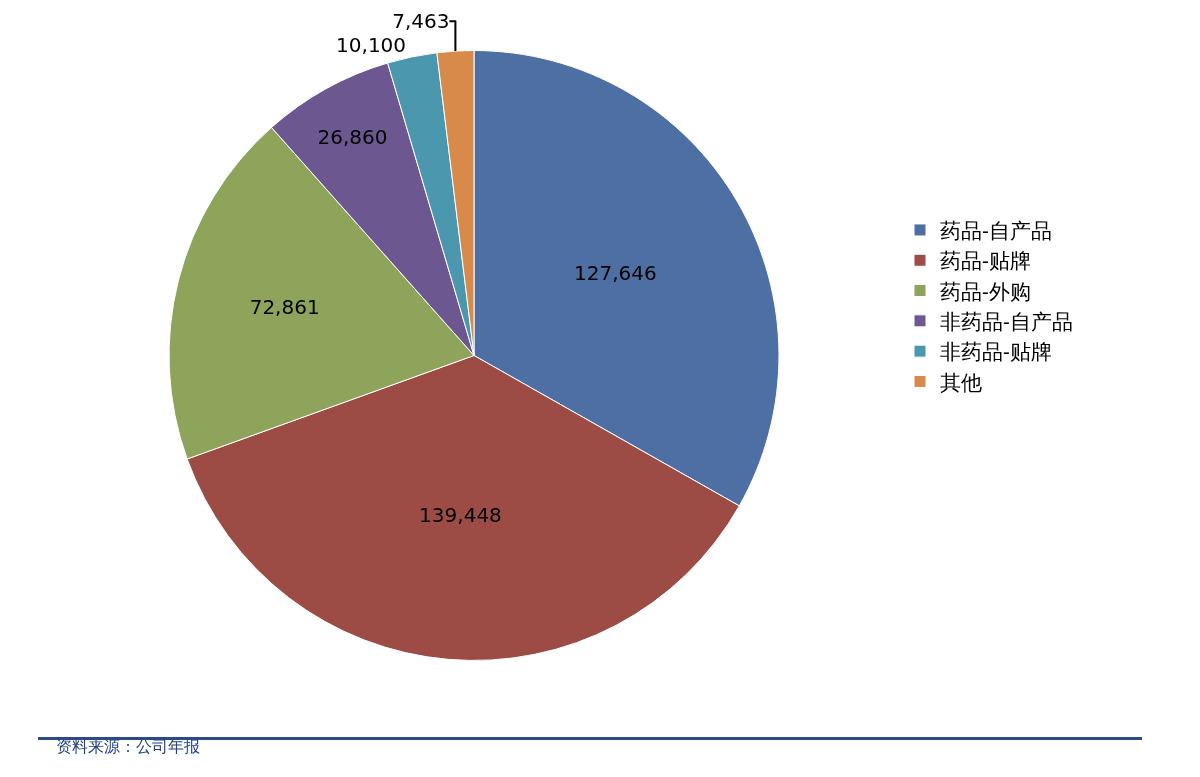 This screenshot has height=777, width=1200. What do you see at coordinates (460, 514) in the screenshot?
I see `data-label: 139,448` at bounding box center [460, 514].